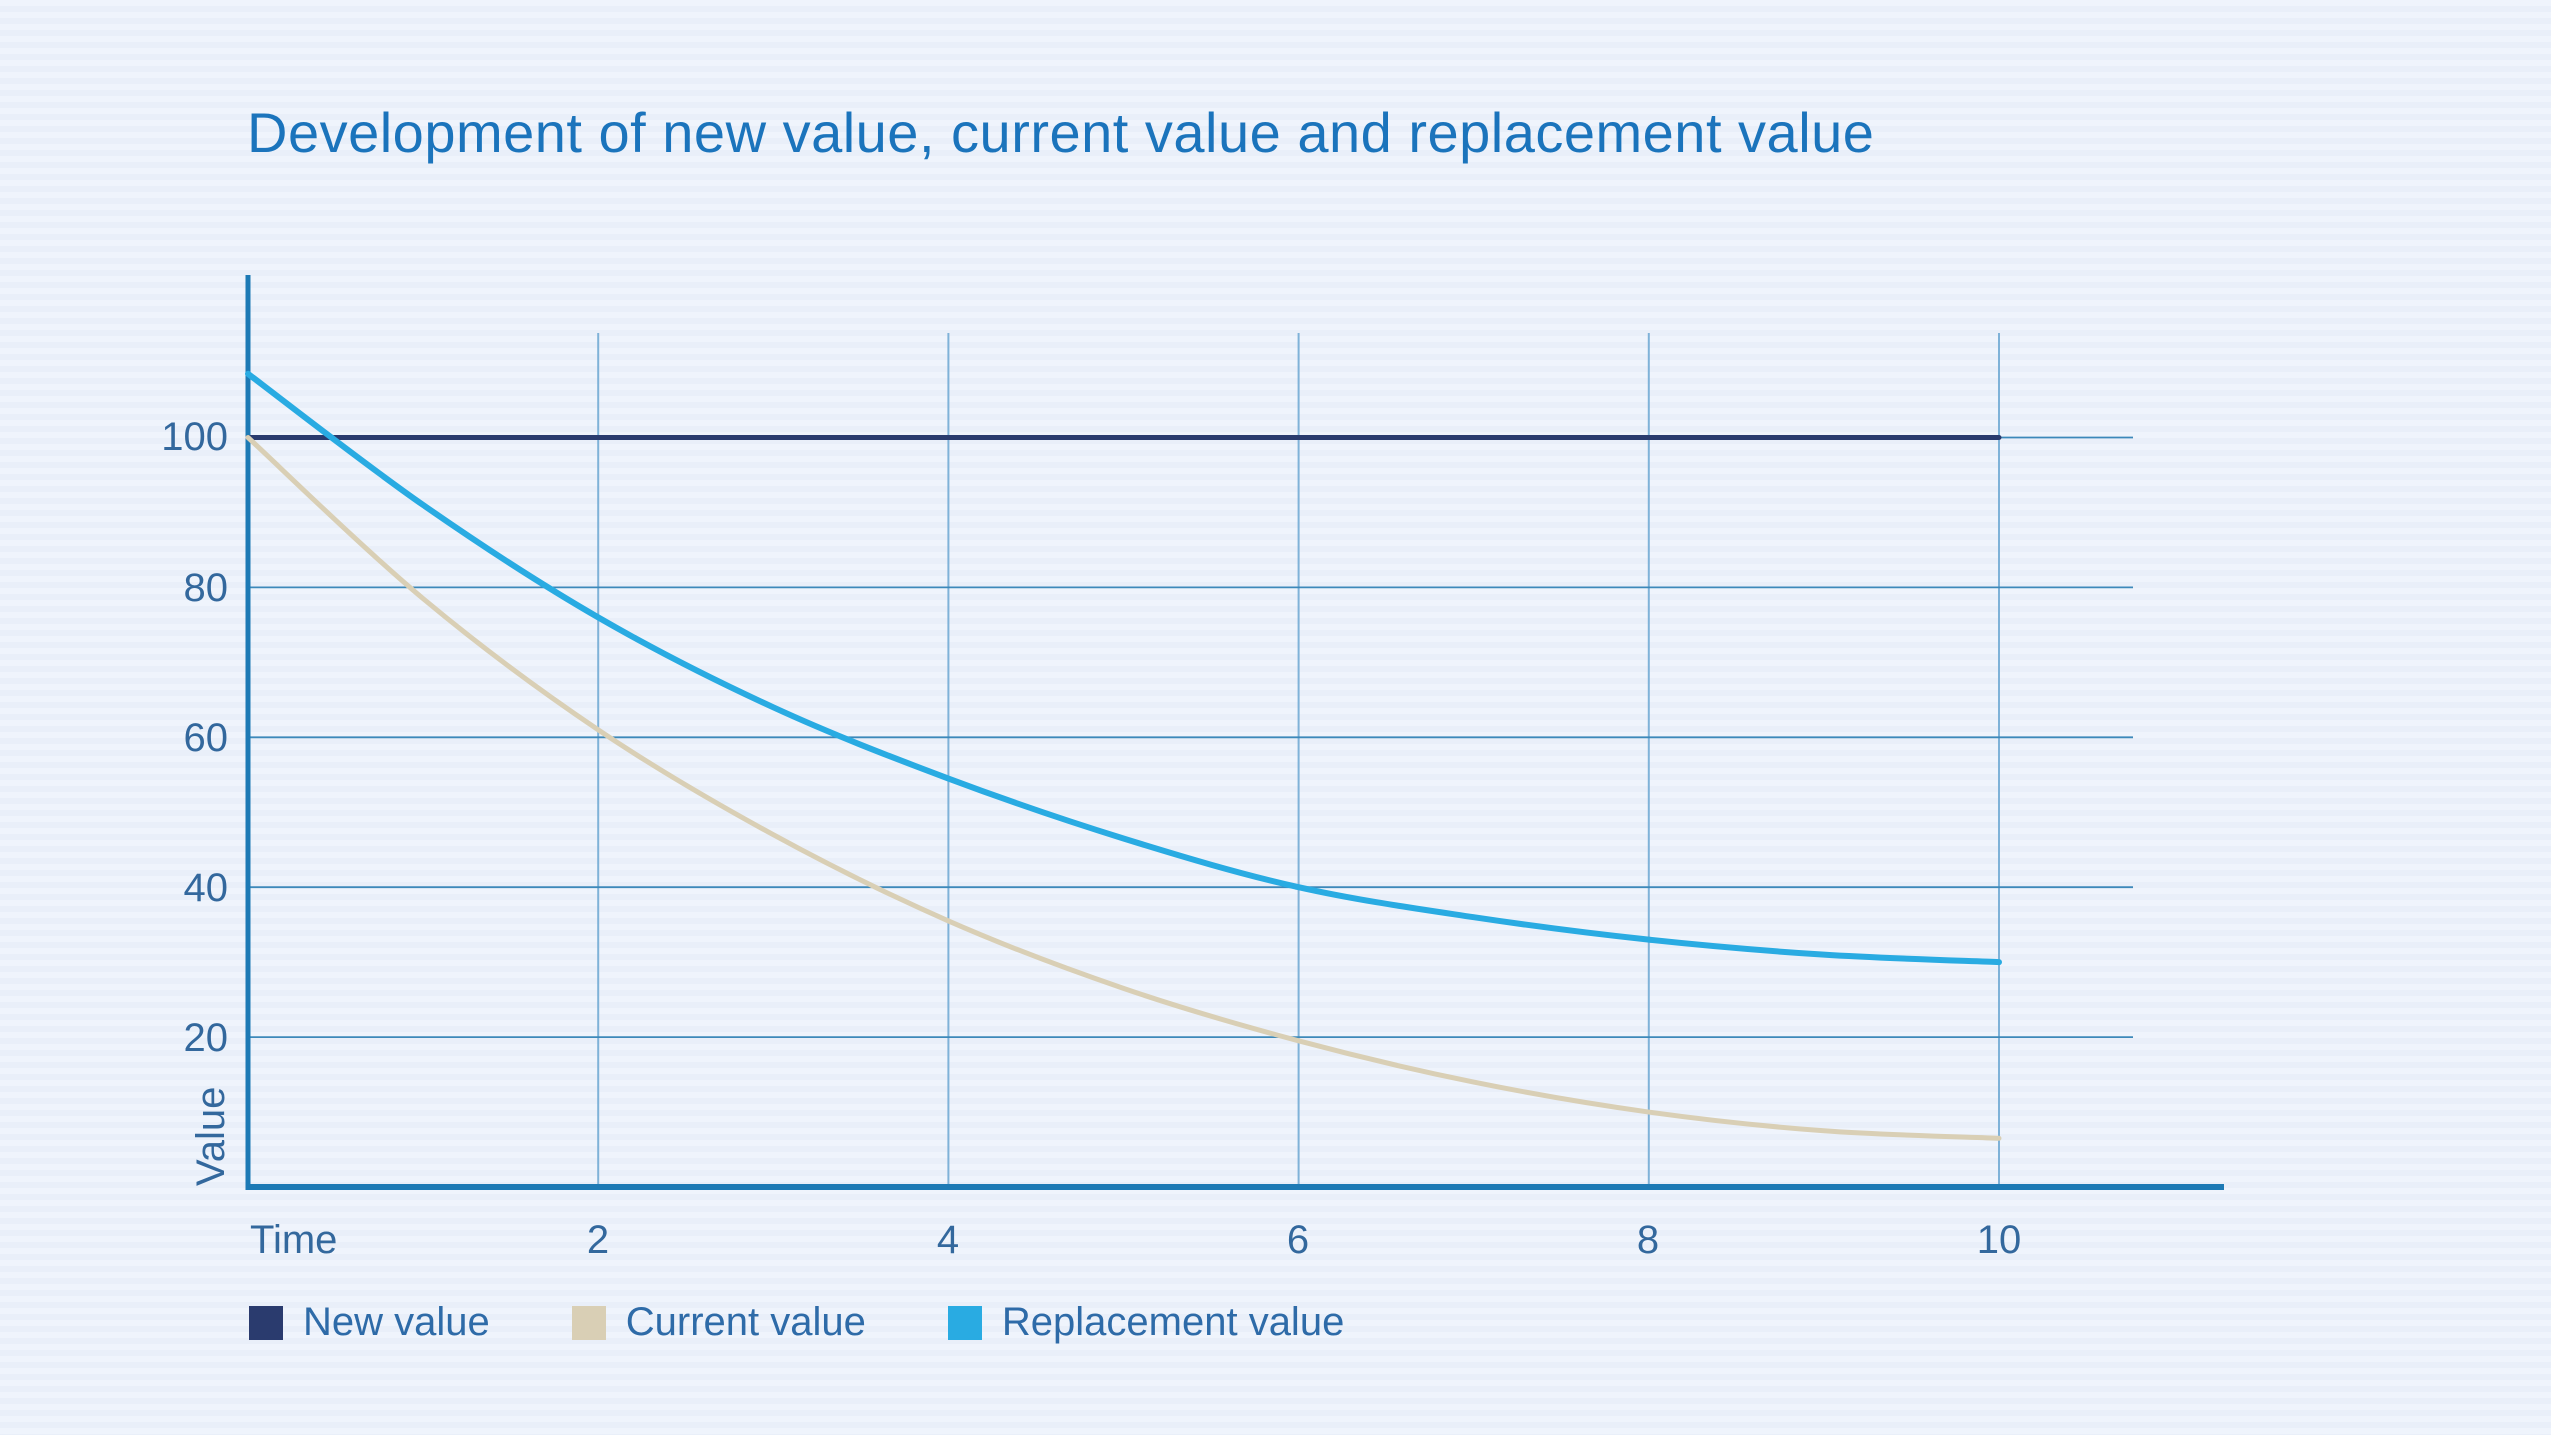  What do you see at coordinates (588, 1322) in the screenshot?
I see `current-value-swatch-icon` at bounding box center [588, 1322].